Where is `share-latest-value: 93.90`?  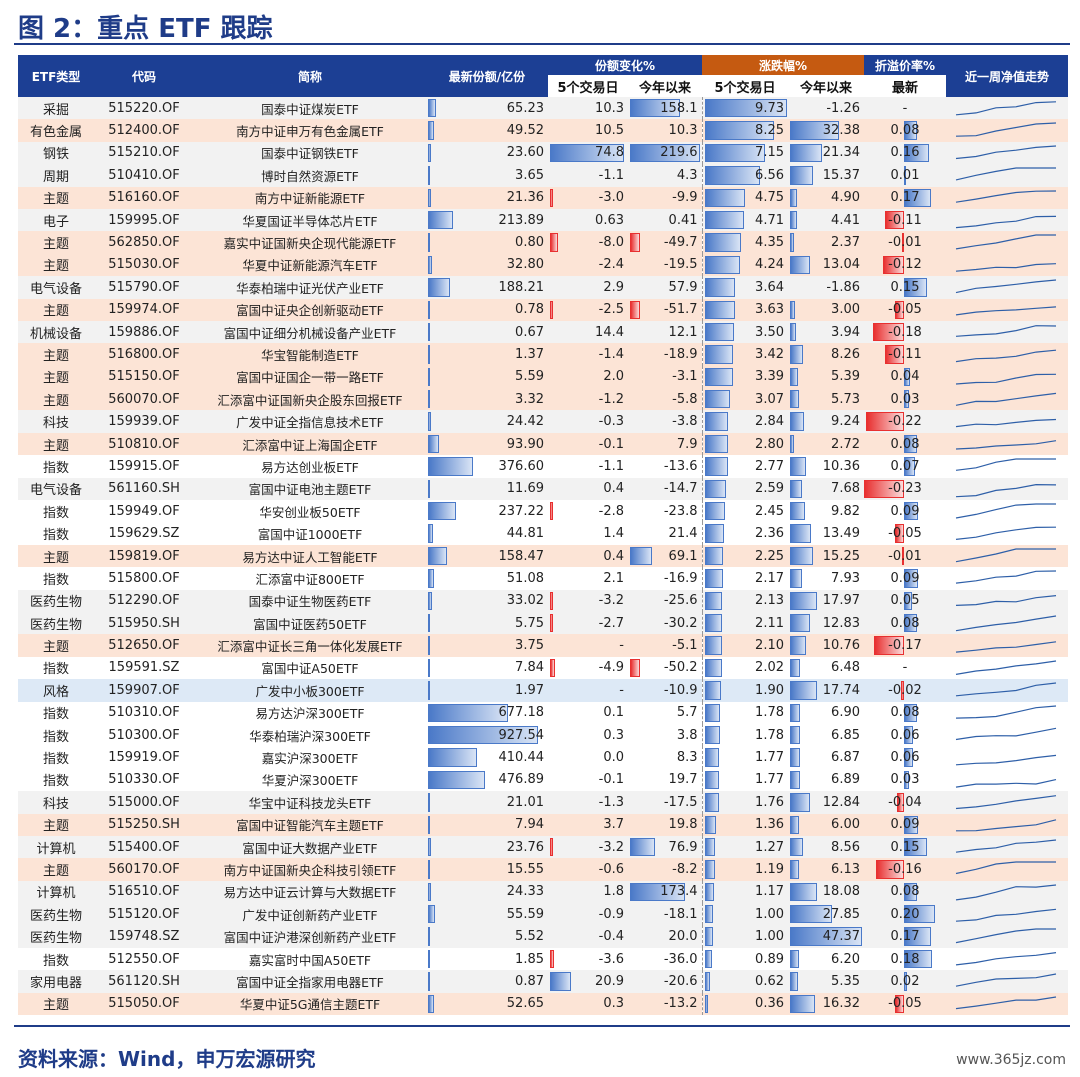
share-latest-value: 93.90 is located at coordinates (525, 444).